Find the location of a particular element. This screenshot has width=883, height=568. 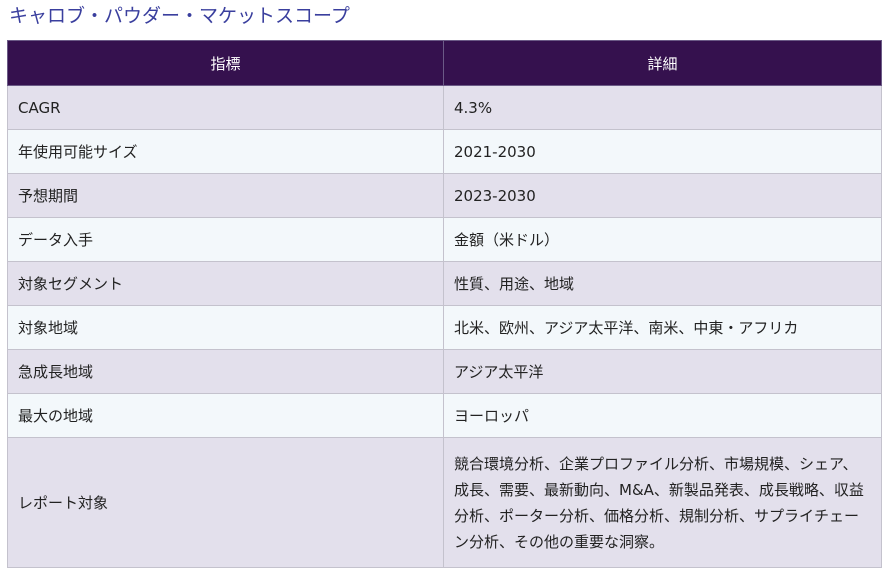

page-title: キャロブ・パウダー・マケットスコープ is located at coordinates (179, 16).